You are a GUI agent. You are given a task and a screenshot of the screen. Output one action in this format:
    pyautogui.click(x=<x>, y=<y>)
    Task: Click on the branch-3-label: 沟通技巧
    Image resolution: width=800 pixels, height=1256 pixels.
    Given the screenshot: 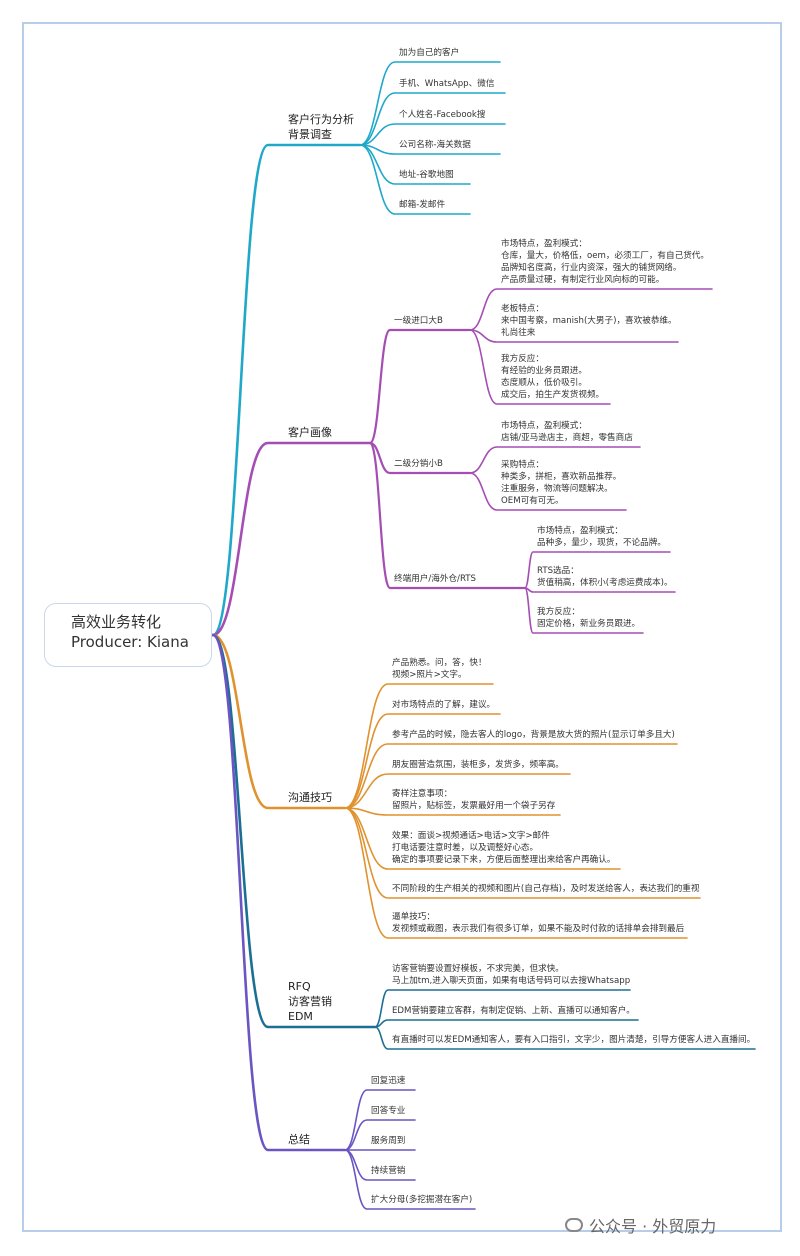 What is the action you would take?
    pyautogui.click(x=310, y=797)
    